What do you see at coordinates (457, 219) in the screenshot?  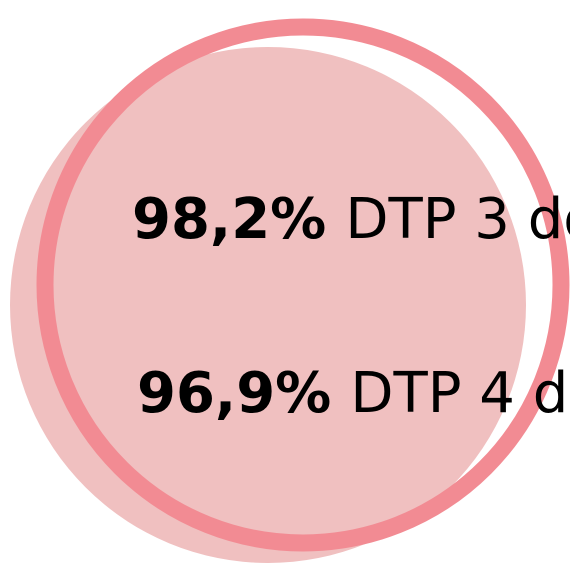 I see `stat-label: DTP 3 do` at bounding box center [457, 219].